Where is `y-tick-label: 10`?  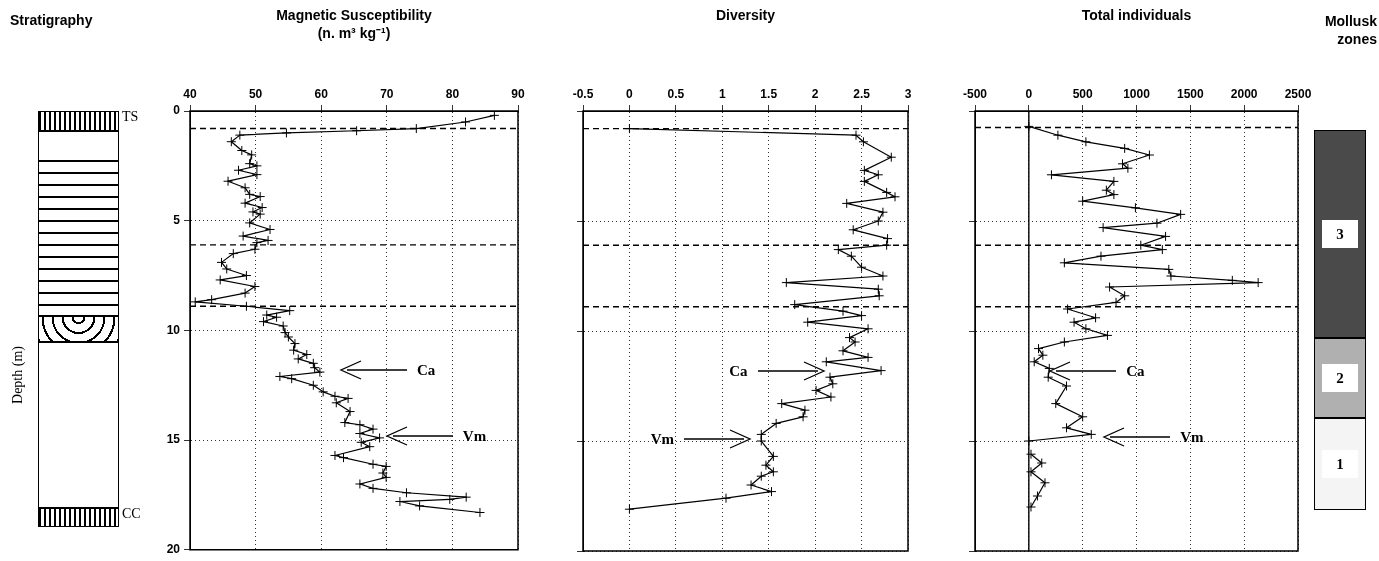
y-tick-label: 10 is located at coordinates (173, 329).